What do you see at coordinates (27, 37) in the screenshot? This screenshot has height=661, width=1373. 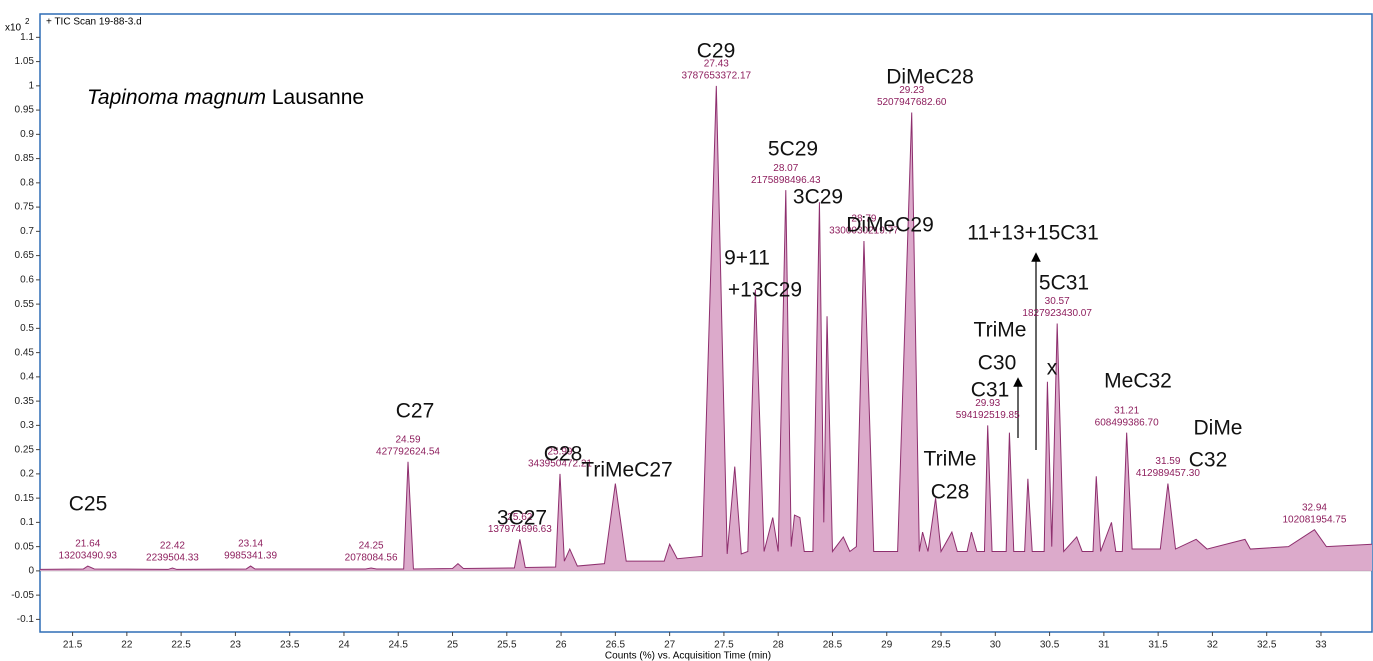 I see `y-tick-label: 1.1` at bounding box center [27, 37].